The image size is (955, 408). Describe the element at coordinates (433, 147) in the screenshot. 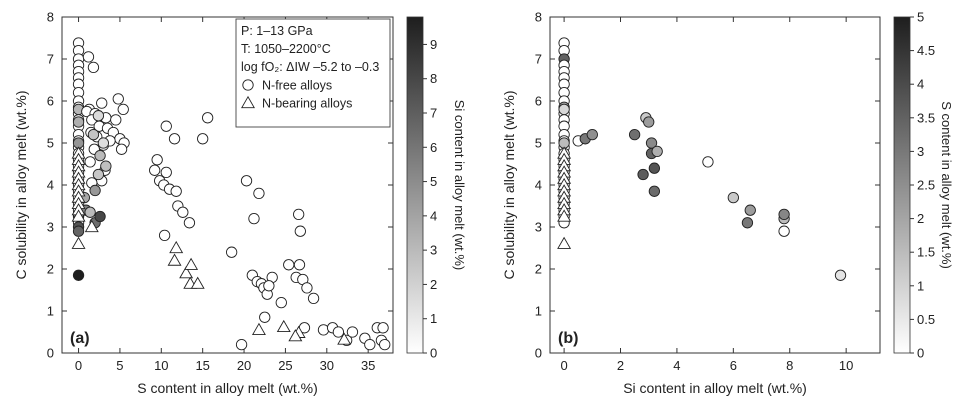

I see `colorbar-tick-label: 6` at that location.